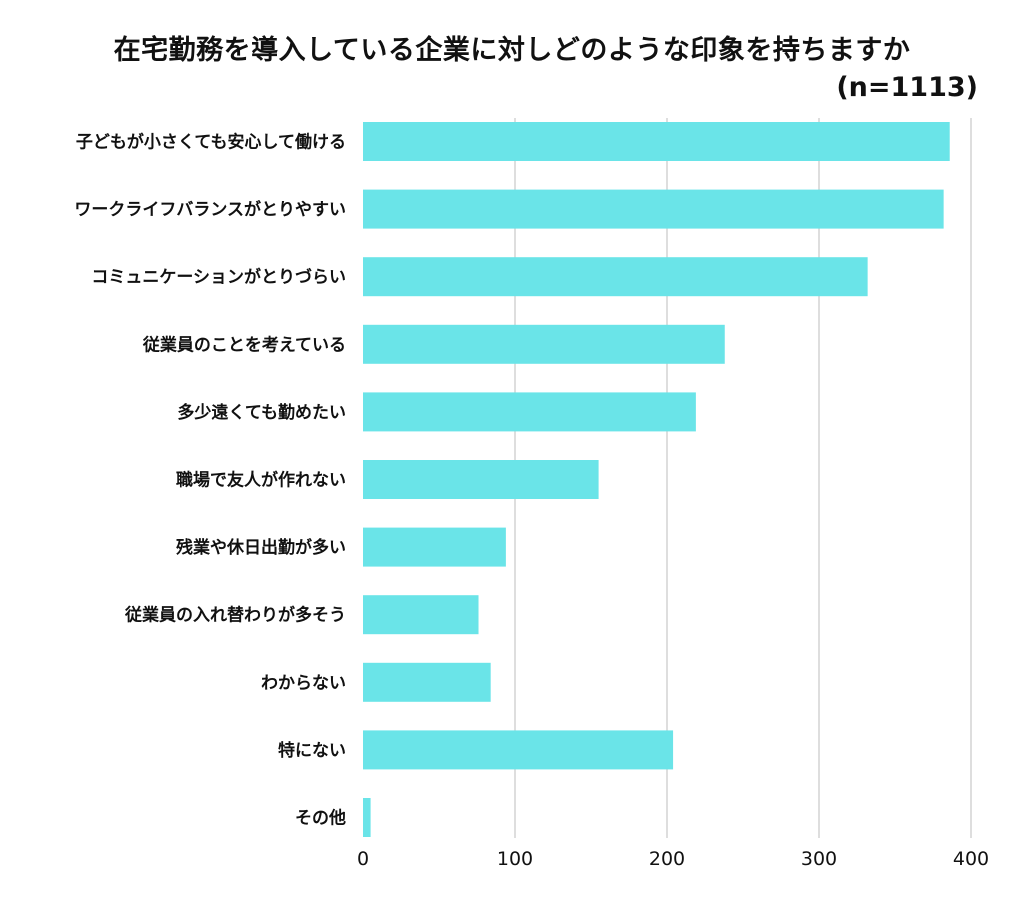  Describe the element at coordinates (512, 50) in the screenshot. I see `chart-title: 在宅勤務を導入している企業に対しどのような印象を持ちますか` at that location.